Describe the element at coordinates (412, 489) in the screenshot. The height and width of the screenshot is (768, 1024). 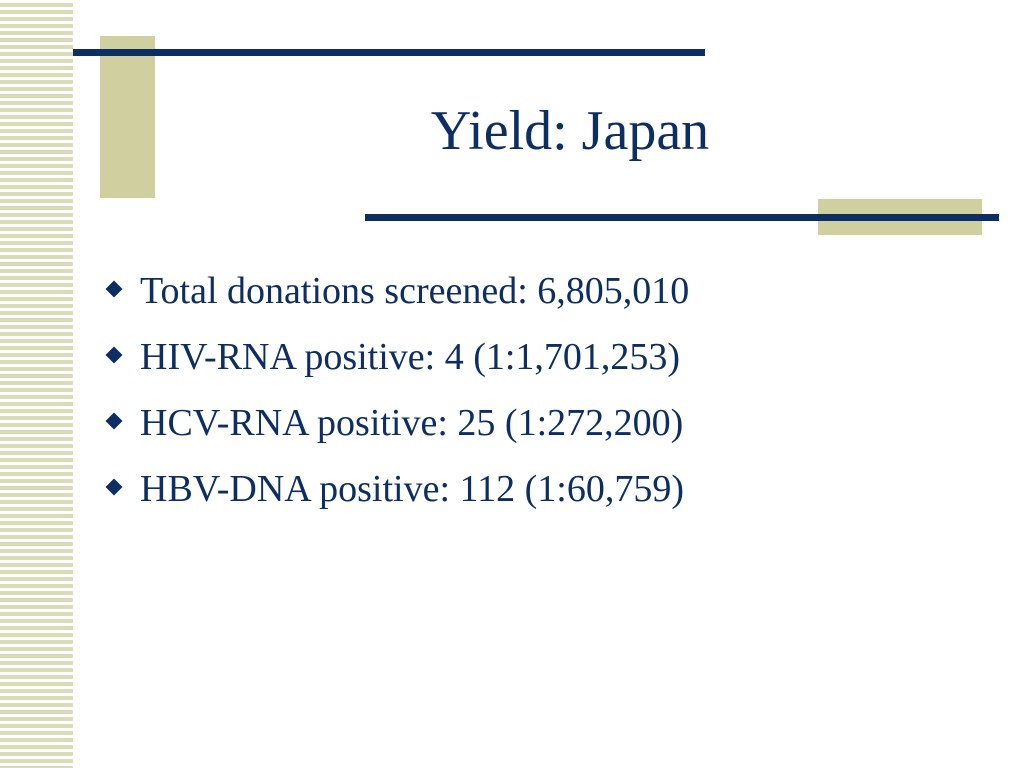
I see `bullet-text: HBV-DNA positive: 112 (1:60,759)` at that location.